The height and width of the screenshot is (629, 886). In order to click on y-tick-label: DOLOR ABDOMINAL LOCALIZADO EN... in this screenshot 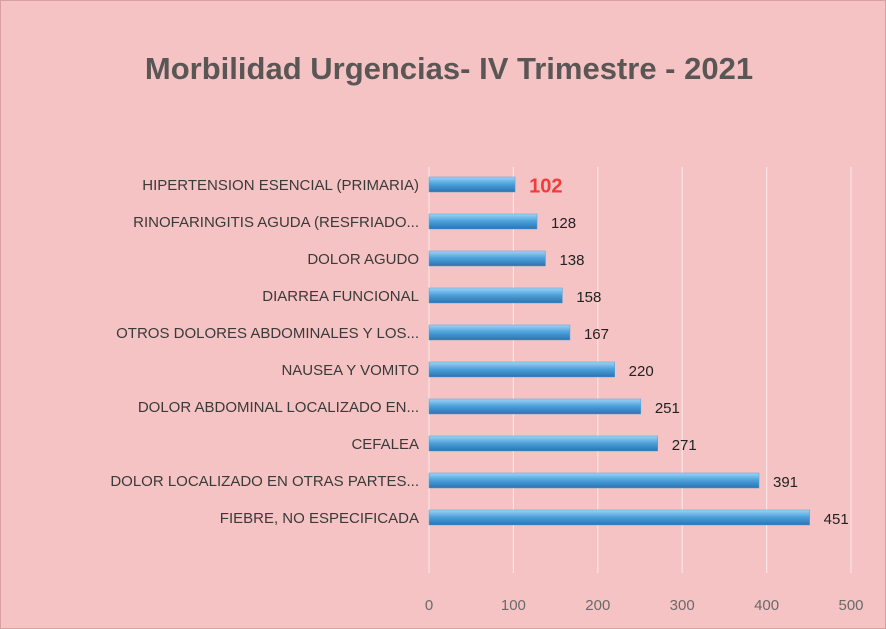, I will do `click(278, 407)`.